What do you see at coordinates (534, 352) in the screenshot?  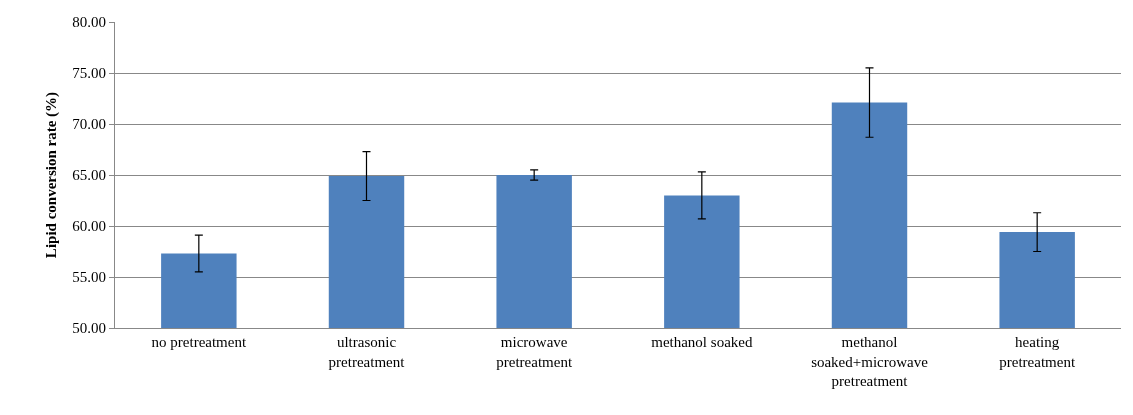 I see `x-tick-label: microwave pretreatment` at bounding box center [534, 352].